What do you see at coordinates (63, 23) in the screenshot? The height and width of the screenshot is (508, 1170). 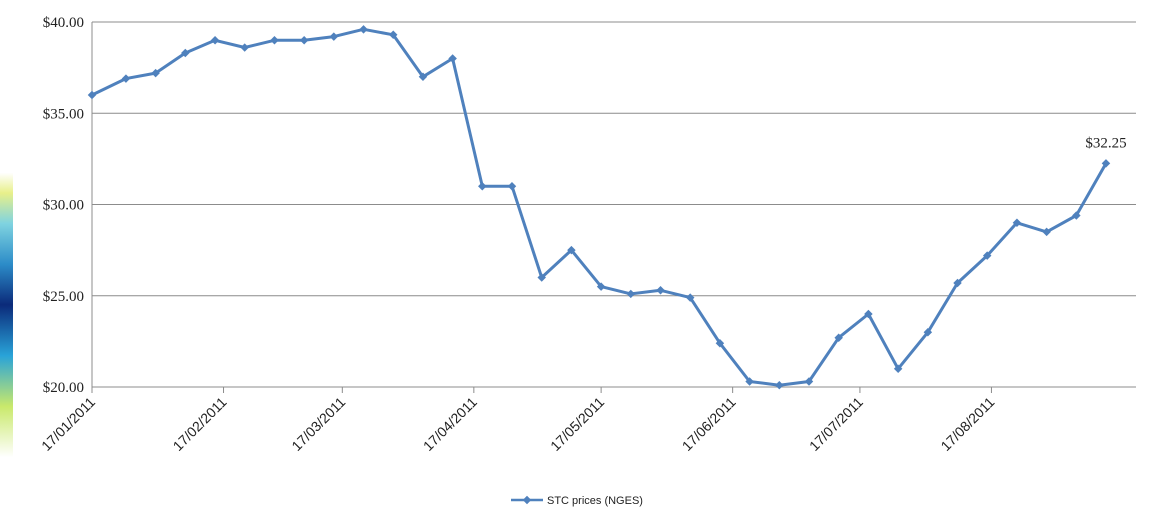 I see `y-tick-label: $40.00` at bounding box center [63, 23].